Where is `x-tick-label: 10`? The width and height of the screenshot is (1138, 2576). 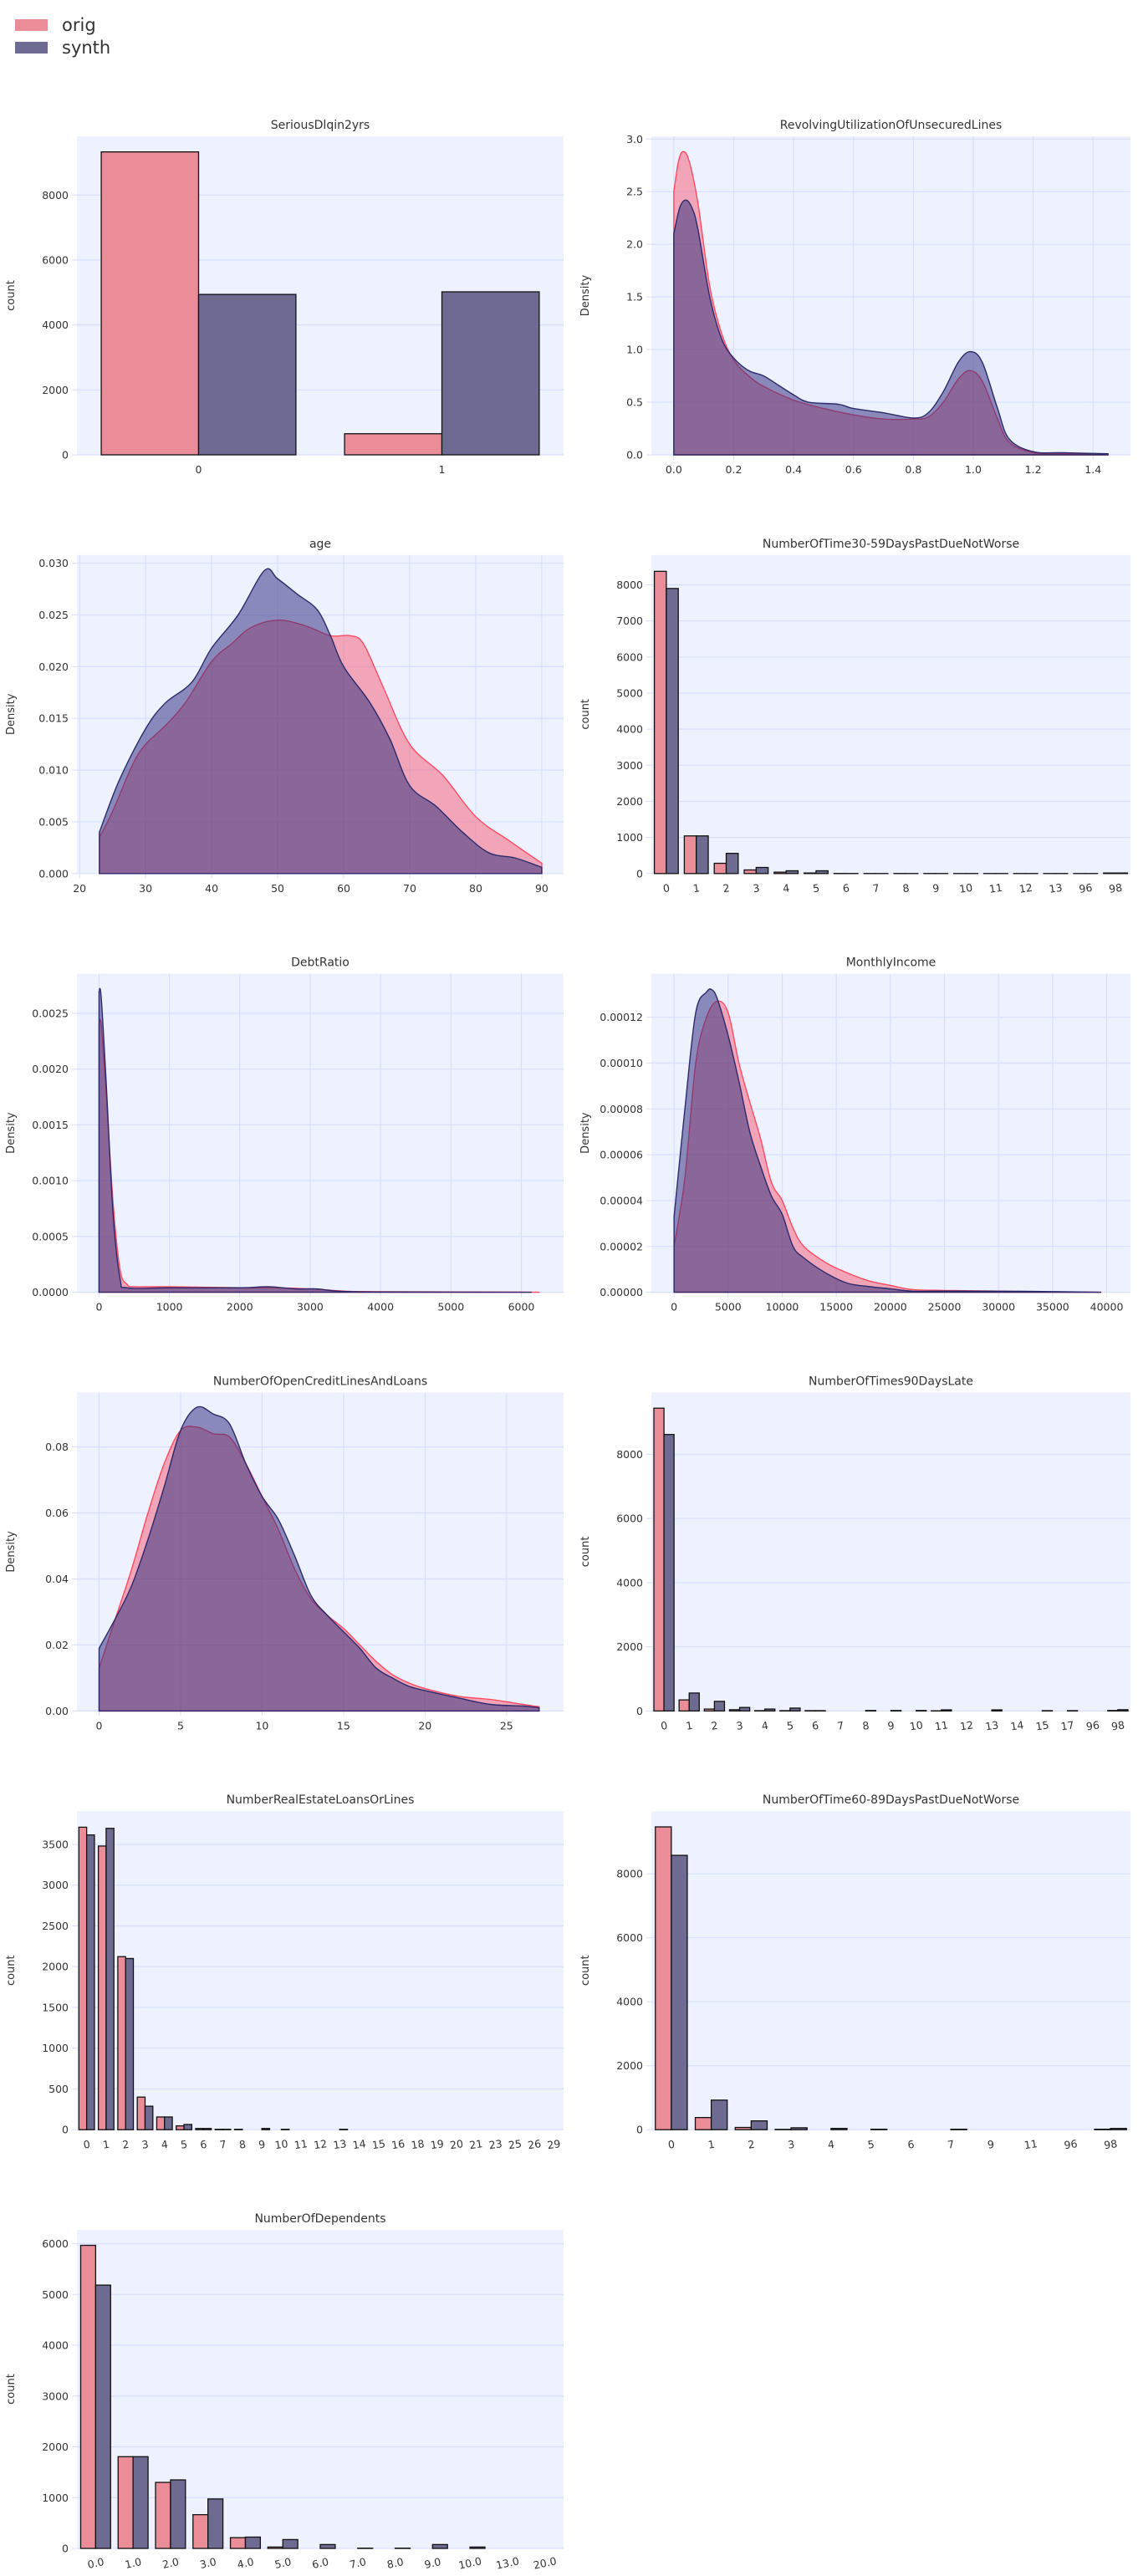 x-tick-label: 10 is located at coordinates (261, 1726).